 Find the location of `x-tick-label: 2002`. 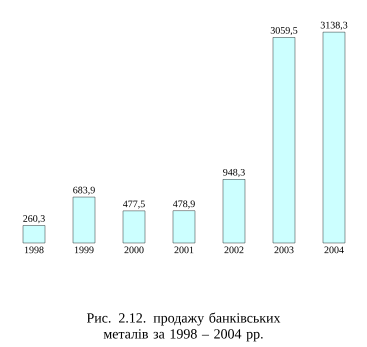

x-tick-label: 2002 is located at coordinates (234, 250).